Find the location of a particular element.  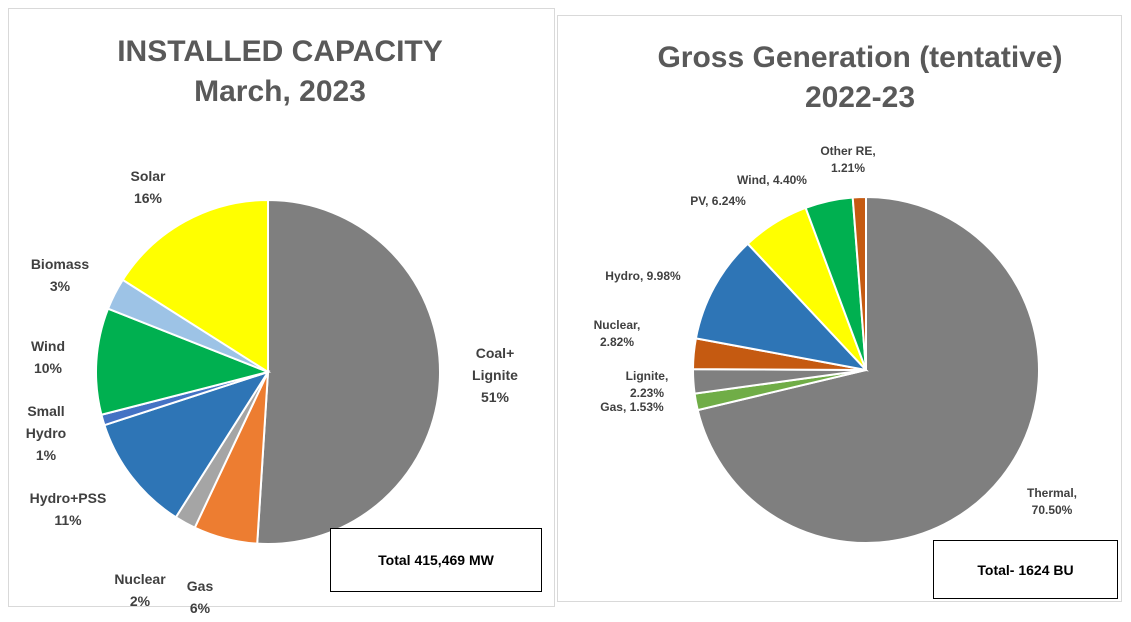

slice-label: Small Hydro 1% is located at coordinates (46, 433).